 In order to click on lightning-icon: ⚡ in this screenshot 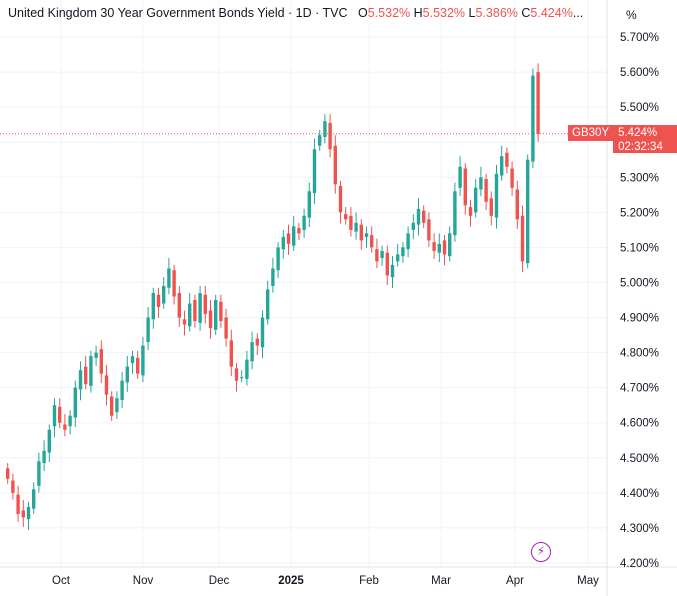, I will do `click(541, 552)`.